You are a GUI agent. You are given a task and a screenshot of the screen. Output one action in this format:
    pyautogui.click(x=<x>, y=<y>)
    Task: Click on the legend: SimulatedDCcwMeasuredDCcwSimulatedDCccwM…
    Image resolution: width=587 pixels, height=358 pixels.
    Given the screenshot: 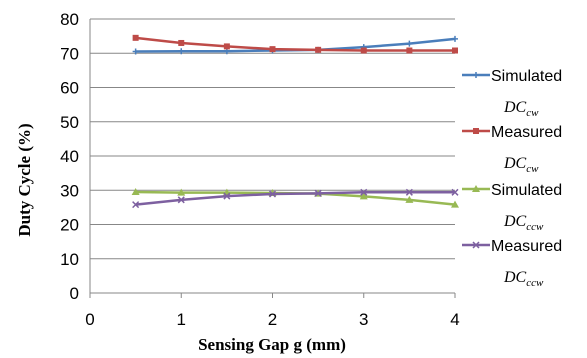 What is the action you would take?
    pyautogui.click(x=512, y=178)
    